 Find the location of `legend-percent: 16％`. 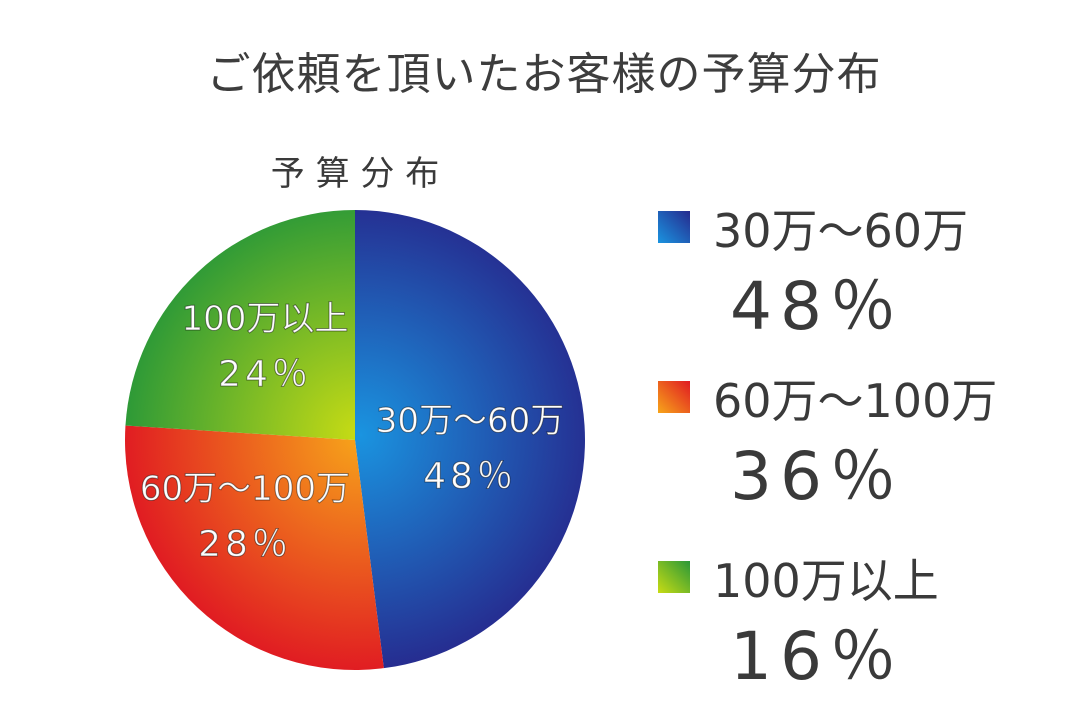

legend-percent: 16％ is located at coordinates (817, 656).